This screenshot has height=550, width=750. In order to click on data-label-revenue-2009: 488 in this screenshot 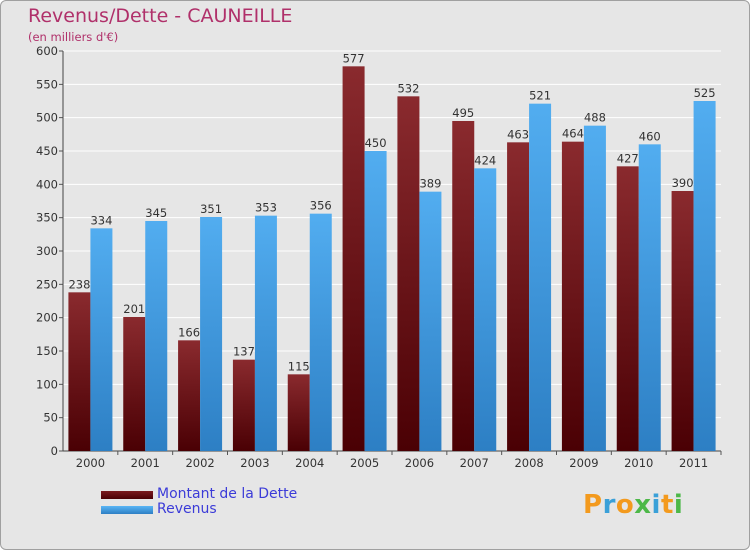, I will do `click(595, 118)`.